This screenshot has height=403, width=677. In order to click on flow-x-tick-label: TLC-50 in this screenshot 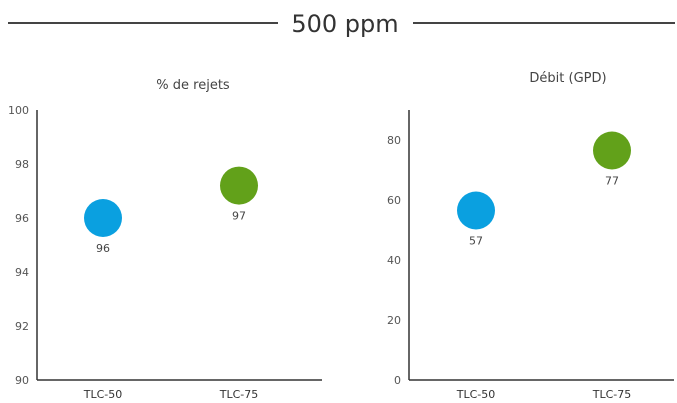, I will do `click(476, 394)`.